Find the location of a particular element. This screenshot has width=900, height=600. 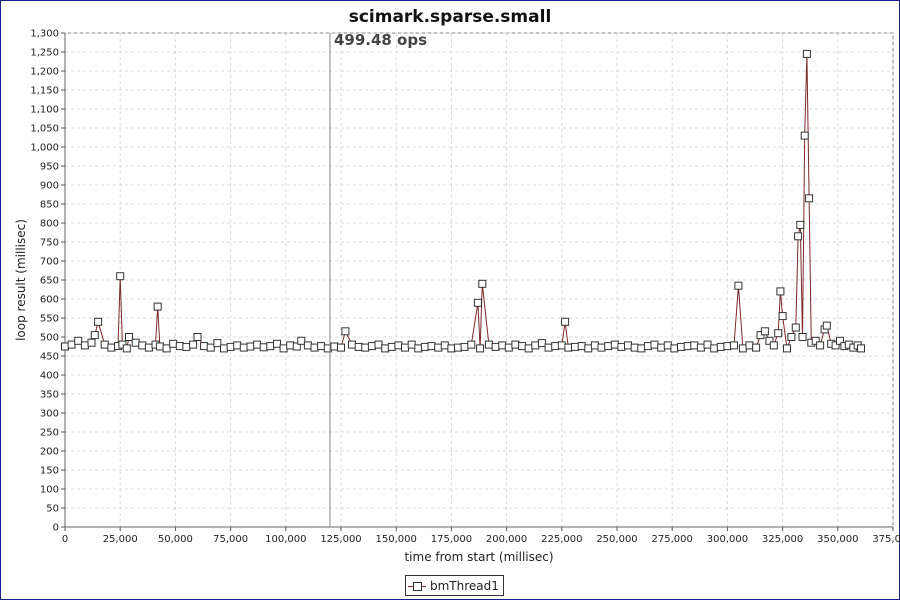

x-tick-label: 225,000 is located at coordinates (561, 539).